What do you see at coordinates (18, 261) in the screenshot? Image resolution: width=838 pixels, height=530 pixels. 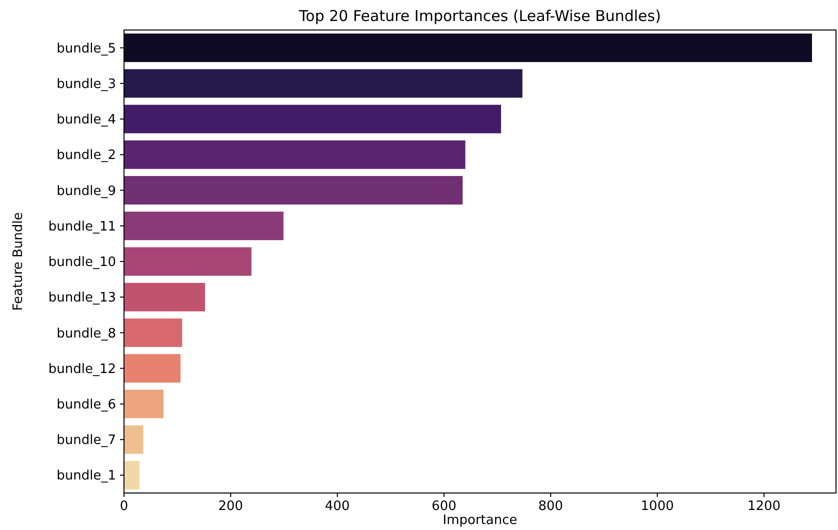 I see `y-axis-title: Feature Bundle` at bounding box center [18, 261].